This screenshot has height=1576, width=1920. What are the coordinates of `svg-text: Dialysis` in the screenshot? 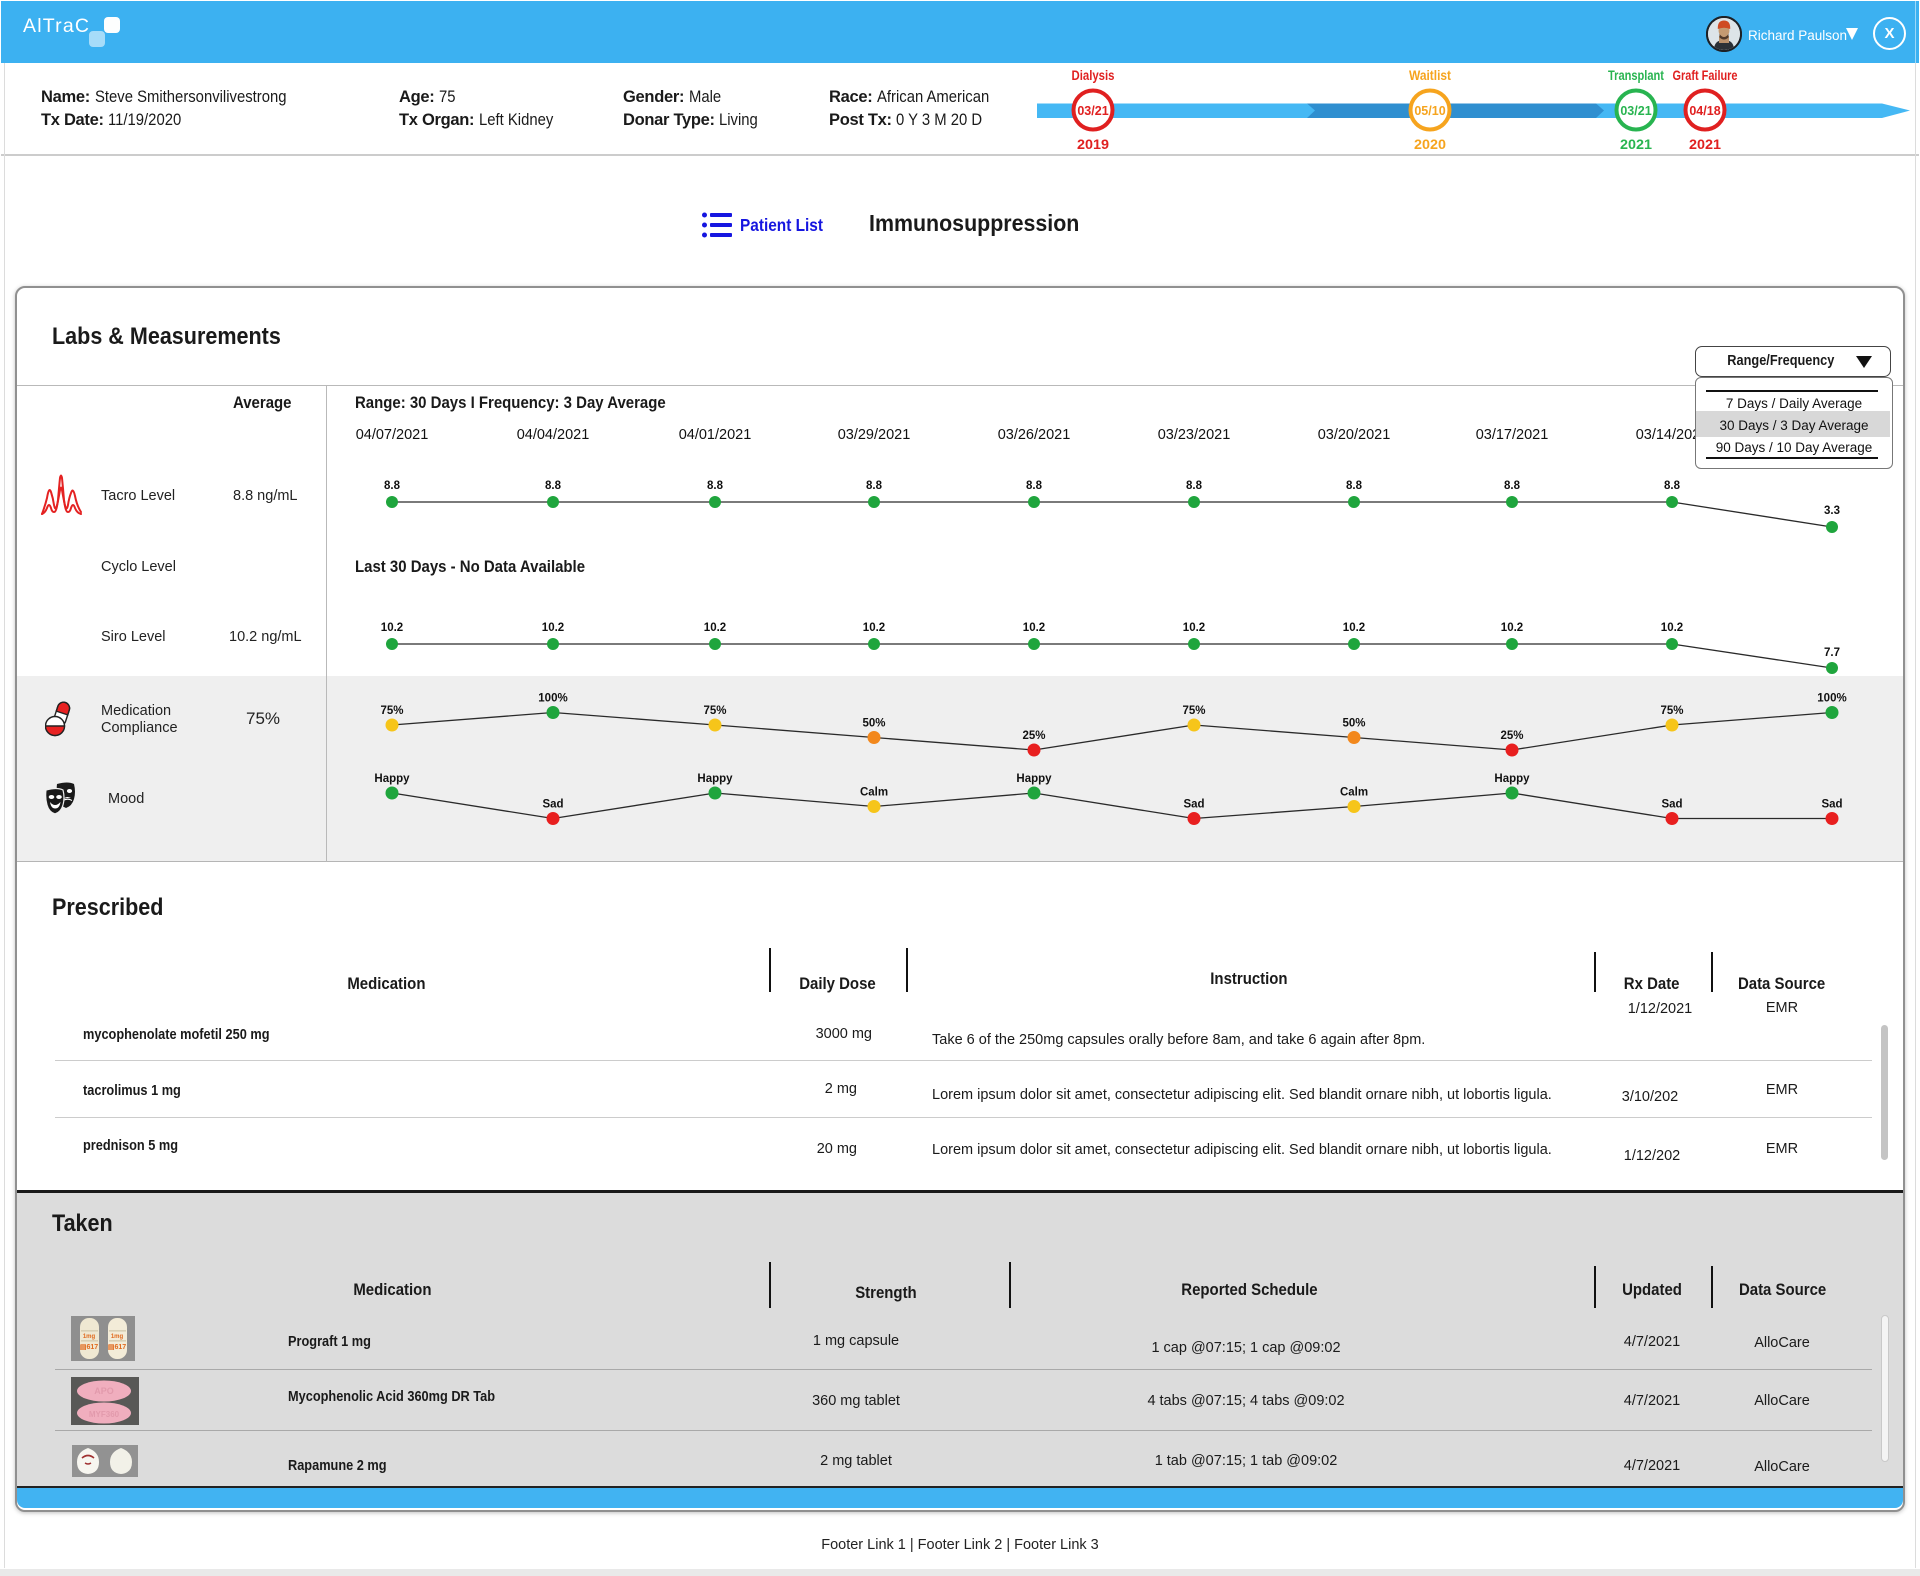 It's located at (1093, 75).